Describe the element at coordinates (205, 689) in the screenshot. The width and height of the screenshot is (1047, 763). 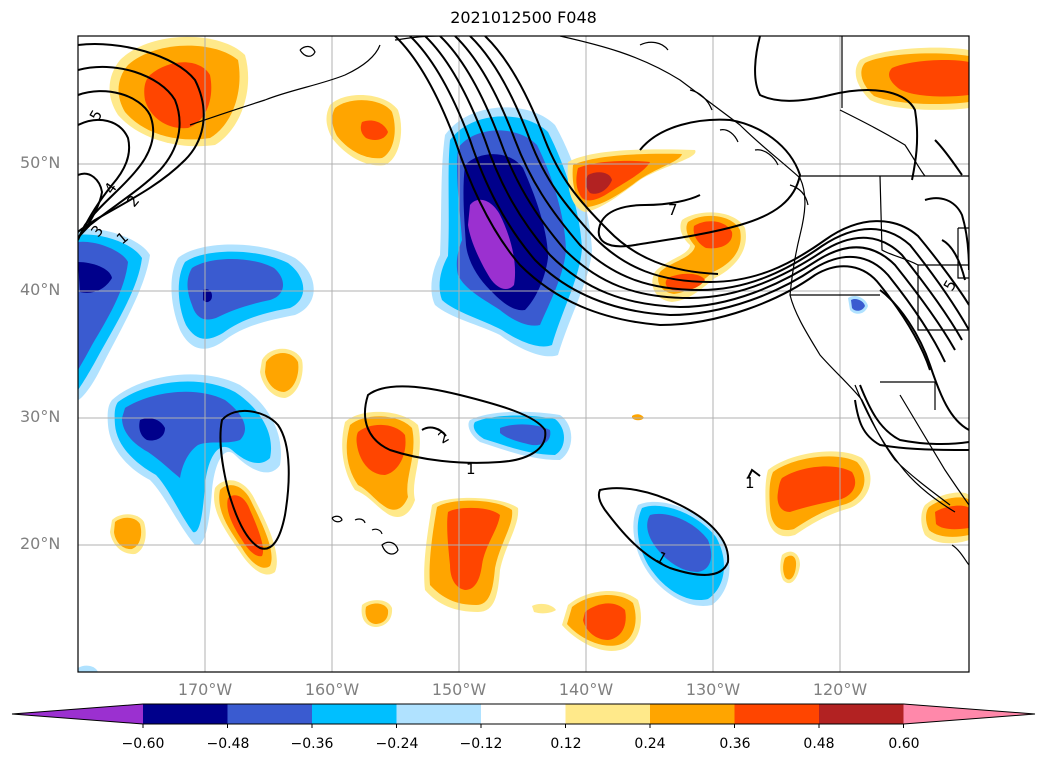
I see `lon-label: 170°W` at that location.